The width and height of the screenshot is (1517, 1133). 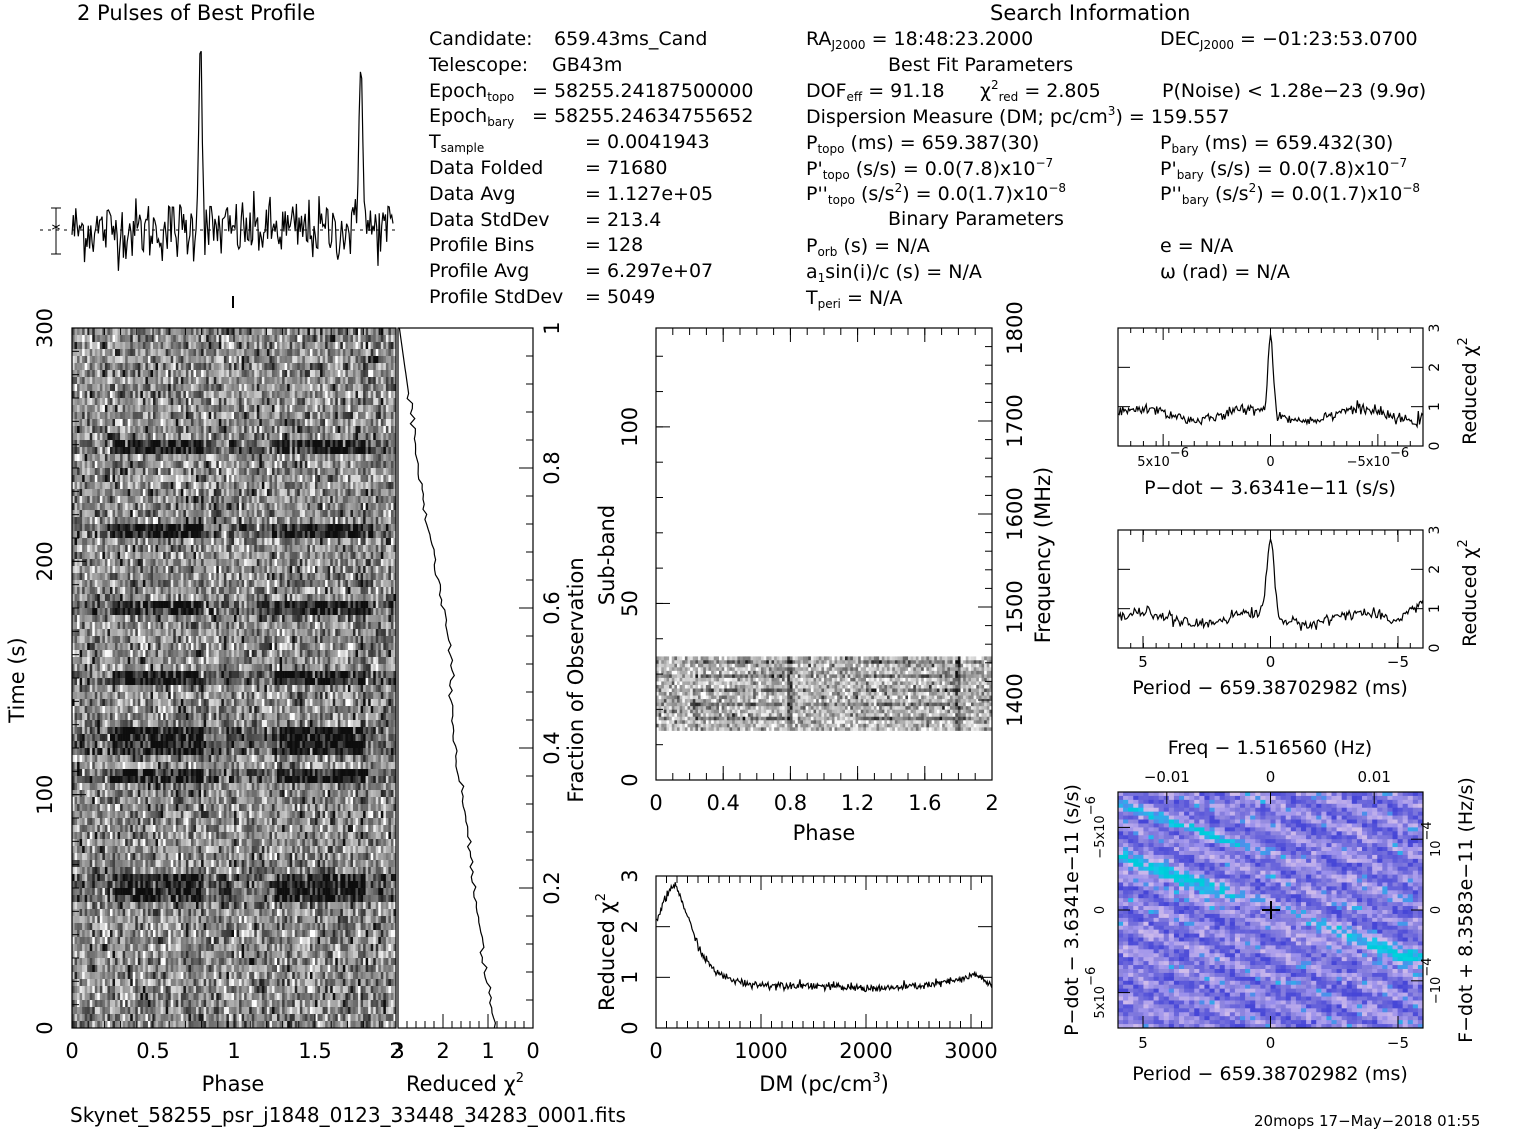 What do you see at coordinates (875, 92) in the screenshot?
I see `dof-field: DOFeff = 91.18` at bounding box center [875, 92].